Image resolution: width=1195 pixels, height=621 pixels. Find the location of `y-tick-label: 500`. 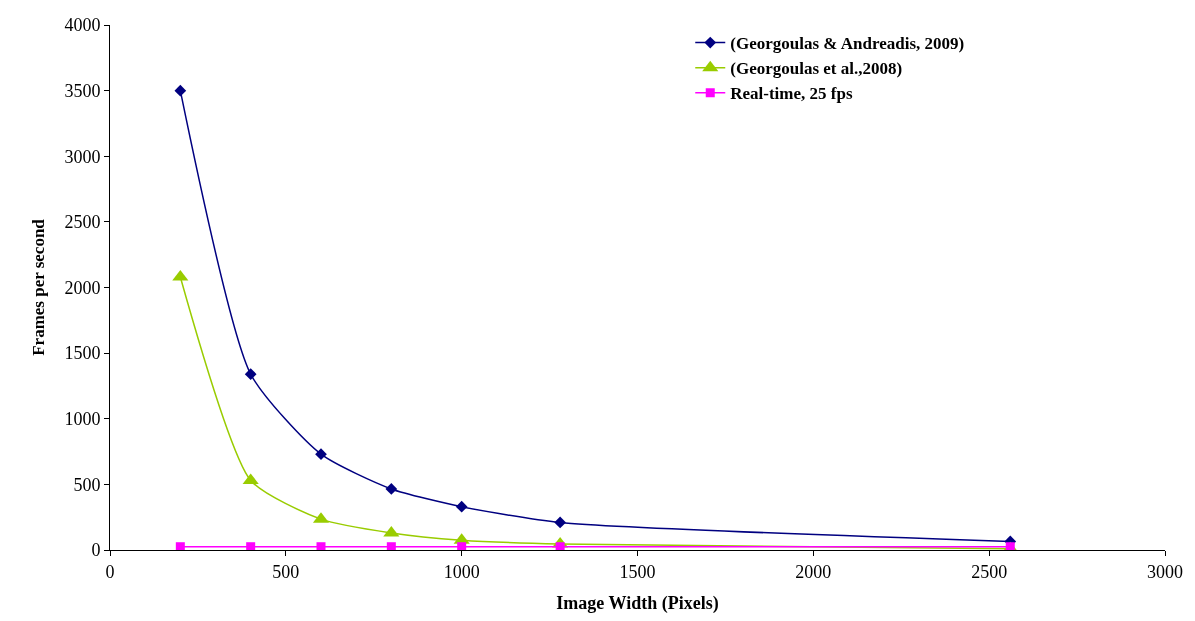

y-tick-label: 500 is located at coordinates (87, 484).